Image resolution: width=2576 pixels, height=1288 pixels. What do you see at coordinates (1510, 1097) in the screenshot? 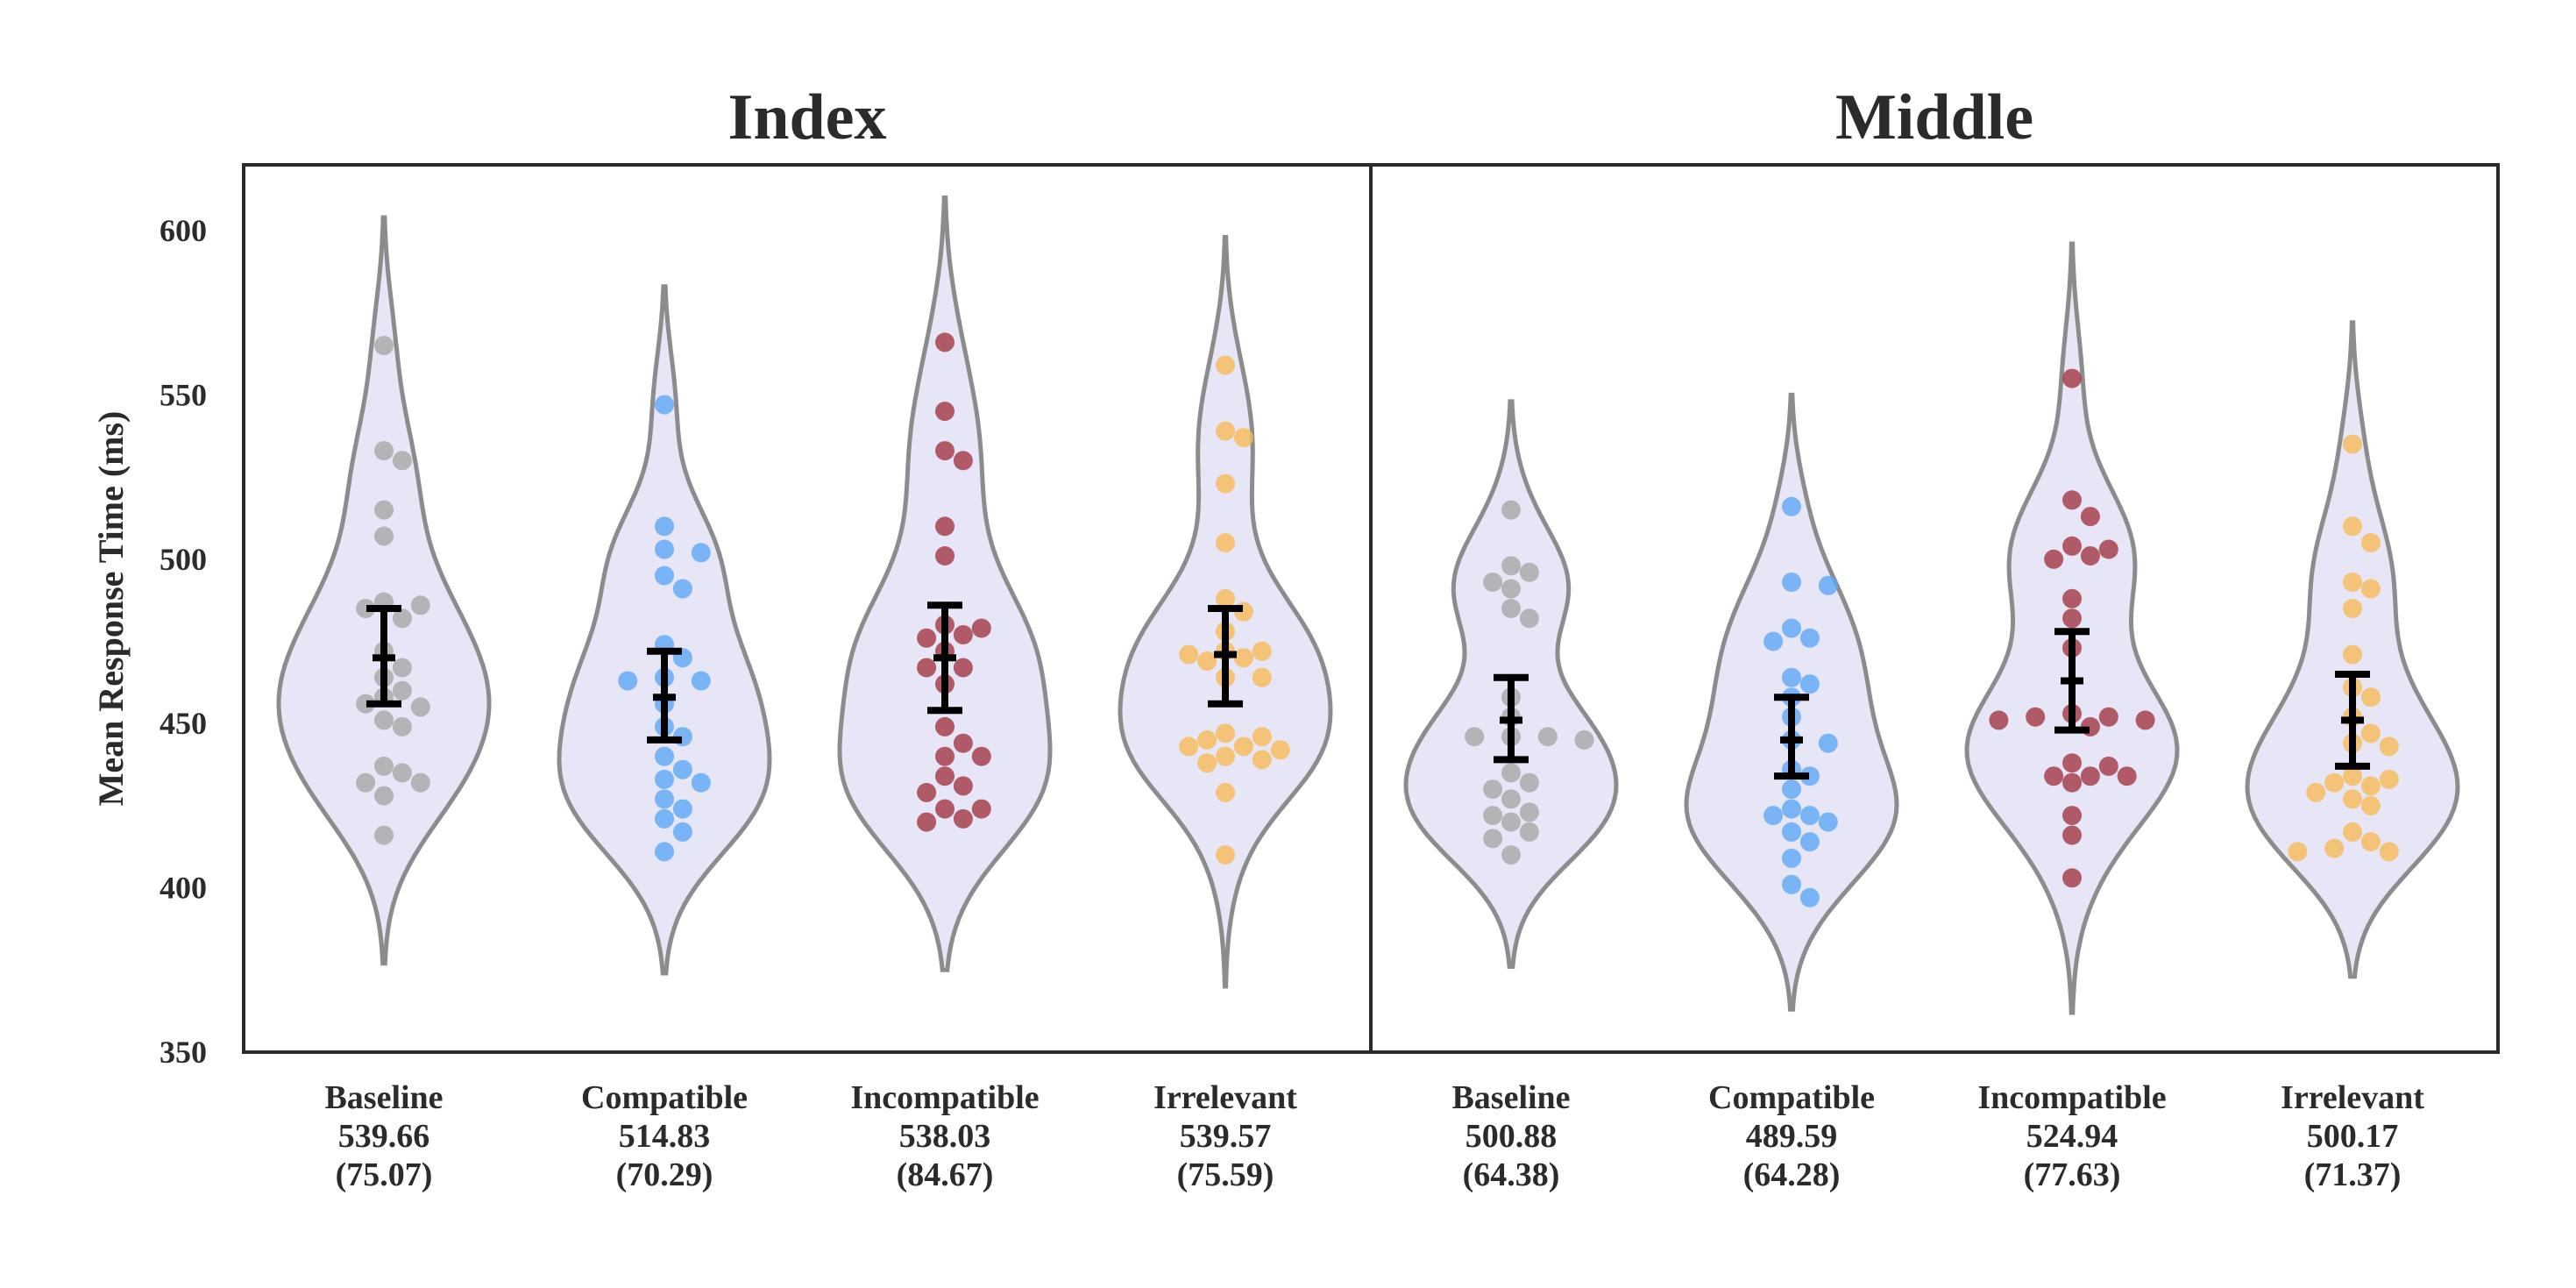
I see `x-category-label: Baseline` at bounding box center [1510, 1097].